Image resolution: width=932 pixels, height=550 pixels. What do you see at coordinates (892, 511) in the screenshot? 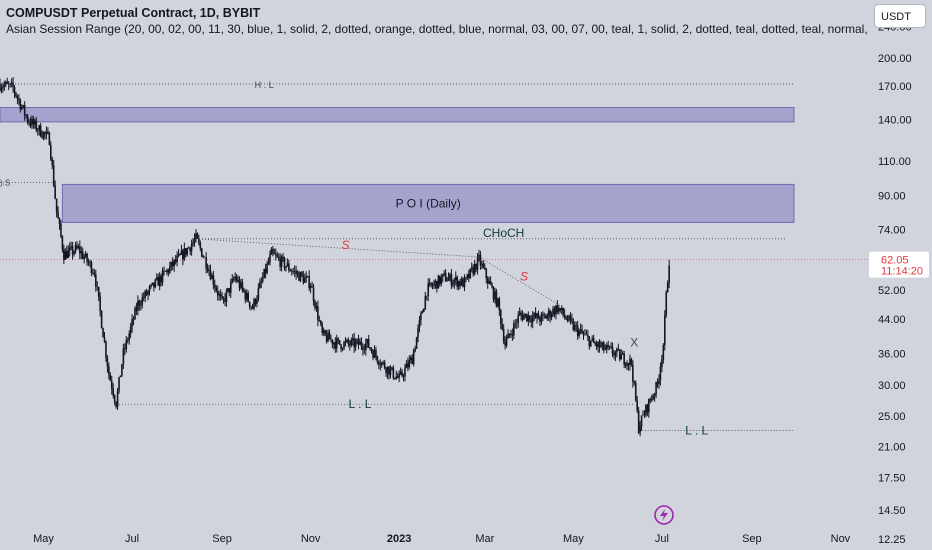
I see `y-tick-label: 14.50` at bounding box center [892, 511].